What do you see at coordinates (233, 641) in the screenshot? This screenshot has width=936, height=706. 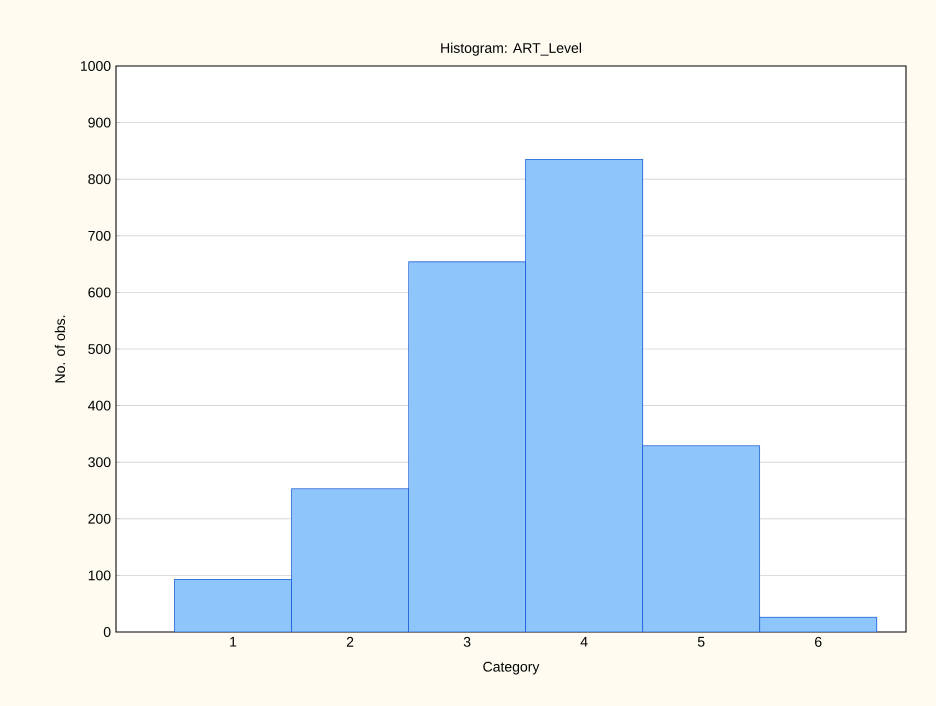 I see `x-tick-label: 1` at bounding box center [233, 641].